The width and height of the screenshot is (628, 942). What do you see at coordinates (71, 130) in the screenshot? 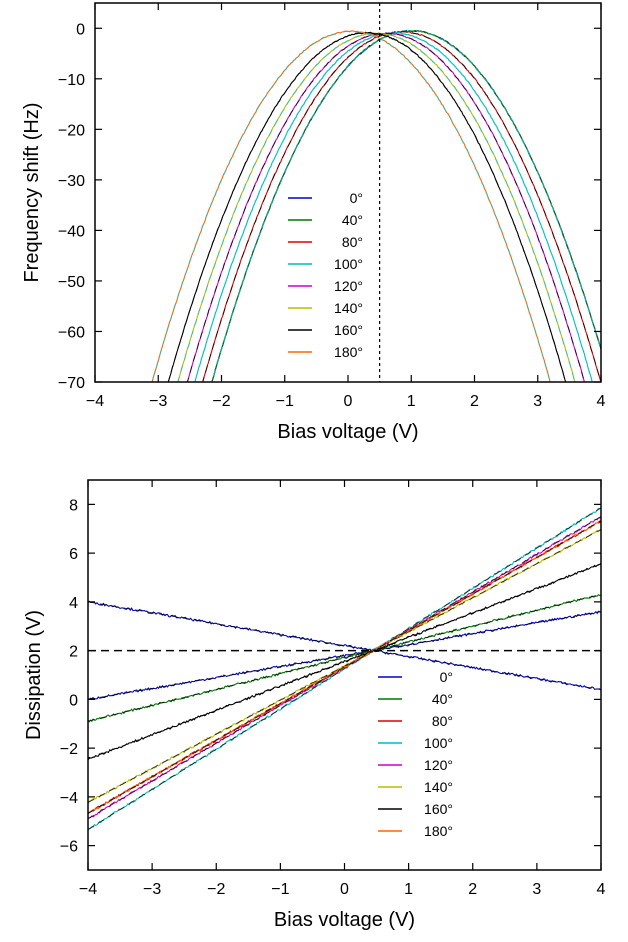
I see `y-tick-label: −20` at bounding box center [71, 130].